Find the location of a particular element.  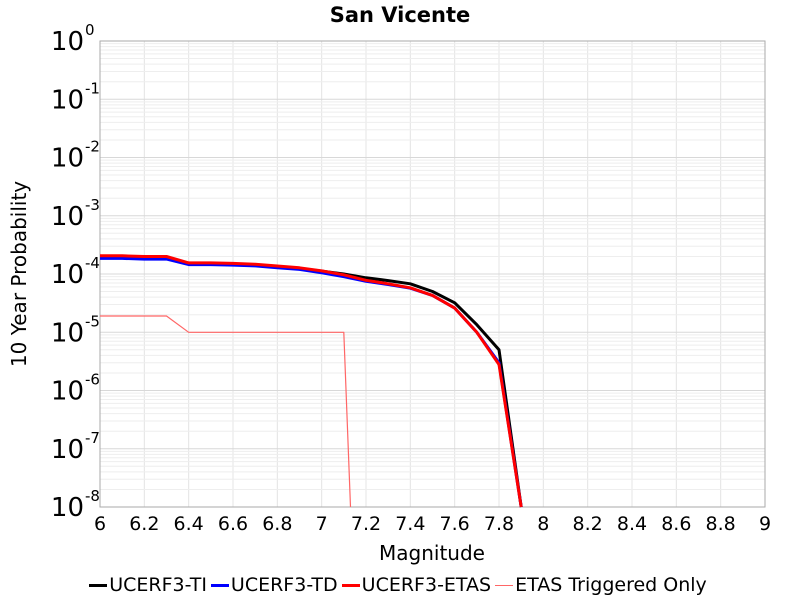

y-tick-label: 10 -7 is located at coordinates (75, 447).